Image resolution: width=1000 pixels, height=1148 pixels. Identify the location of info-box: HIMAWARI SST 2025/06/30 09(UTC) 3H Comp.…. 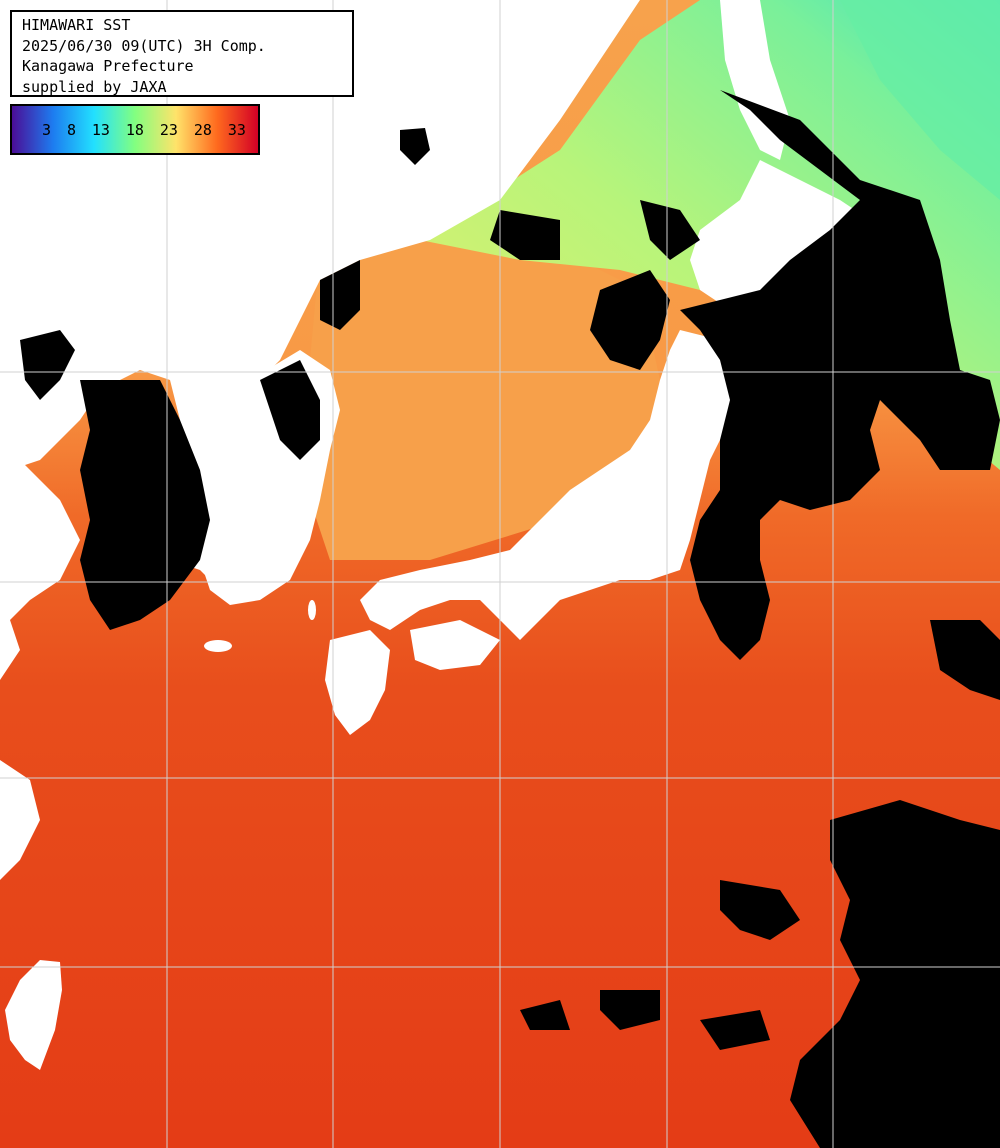
(182, 53).